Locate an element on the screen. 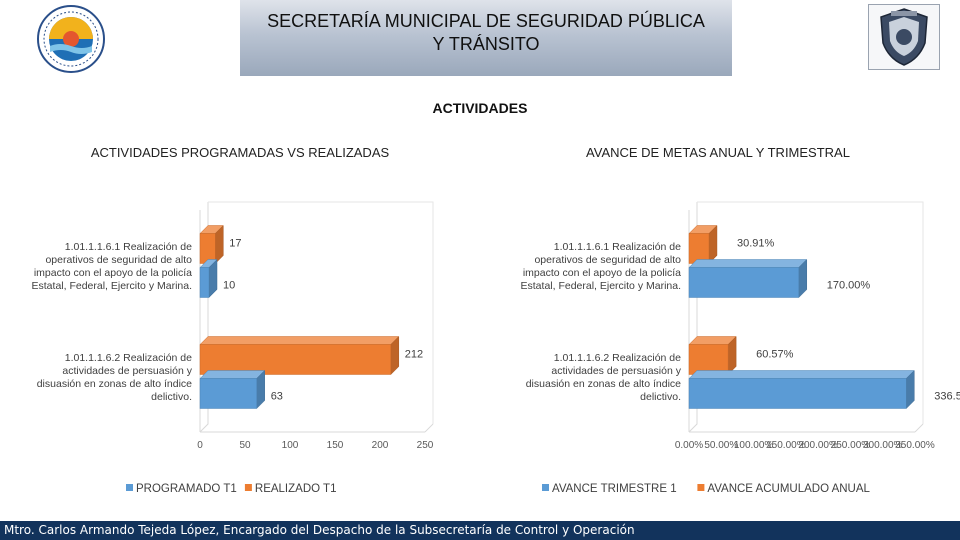 The width and height of the screenshot is (960, 540). x-tick-label: 250.00% is located at coordinates (851, 445).